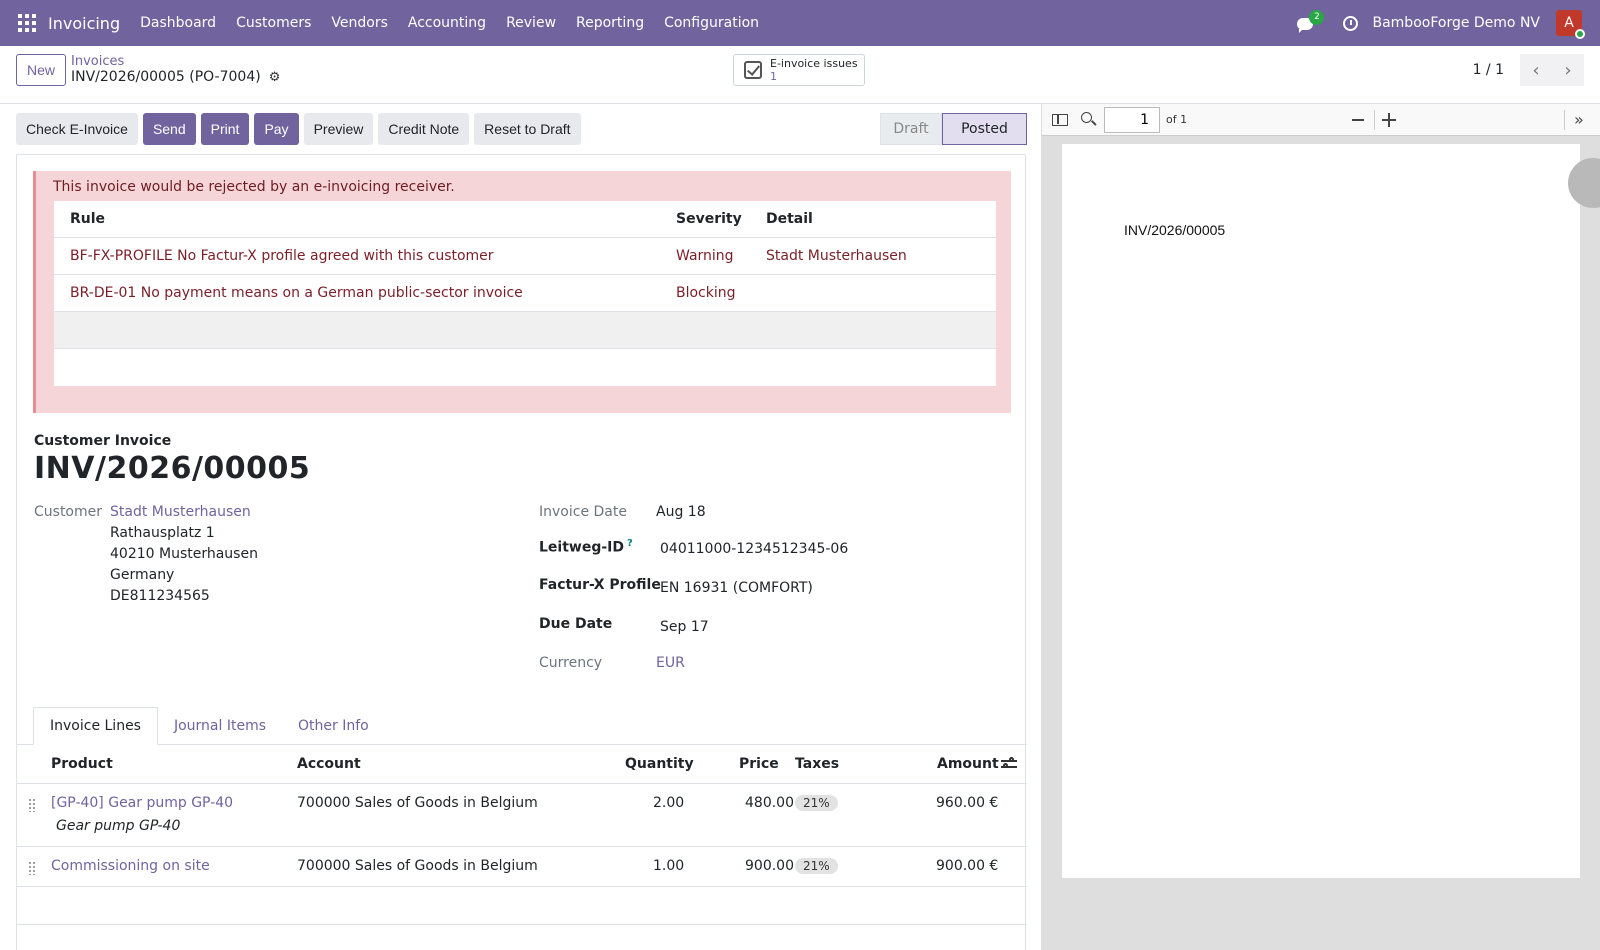  I want to click on search-icon, so click(1086, 117).